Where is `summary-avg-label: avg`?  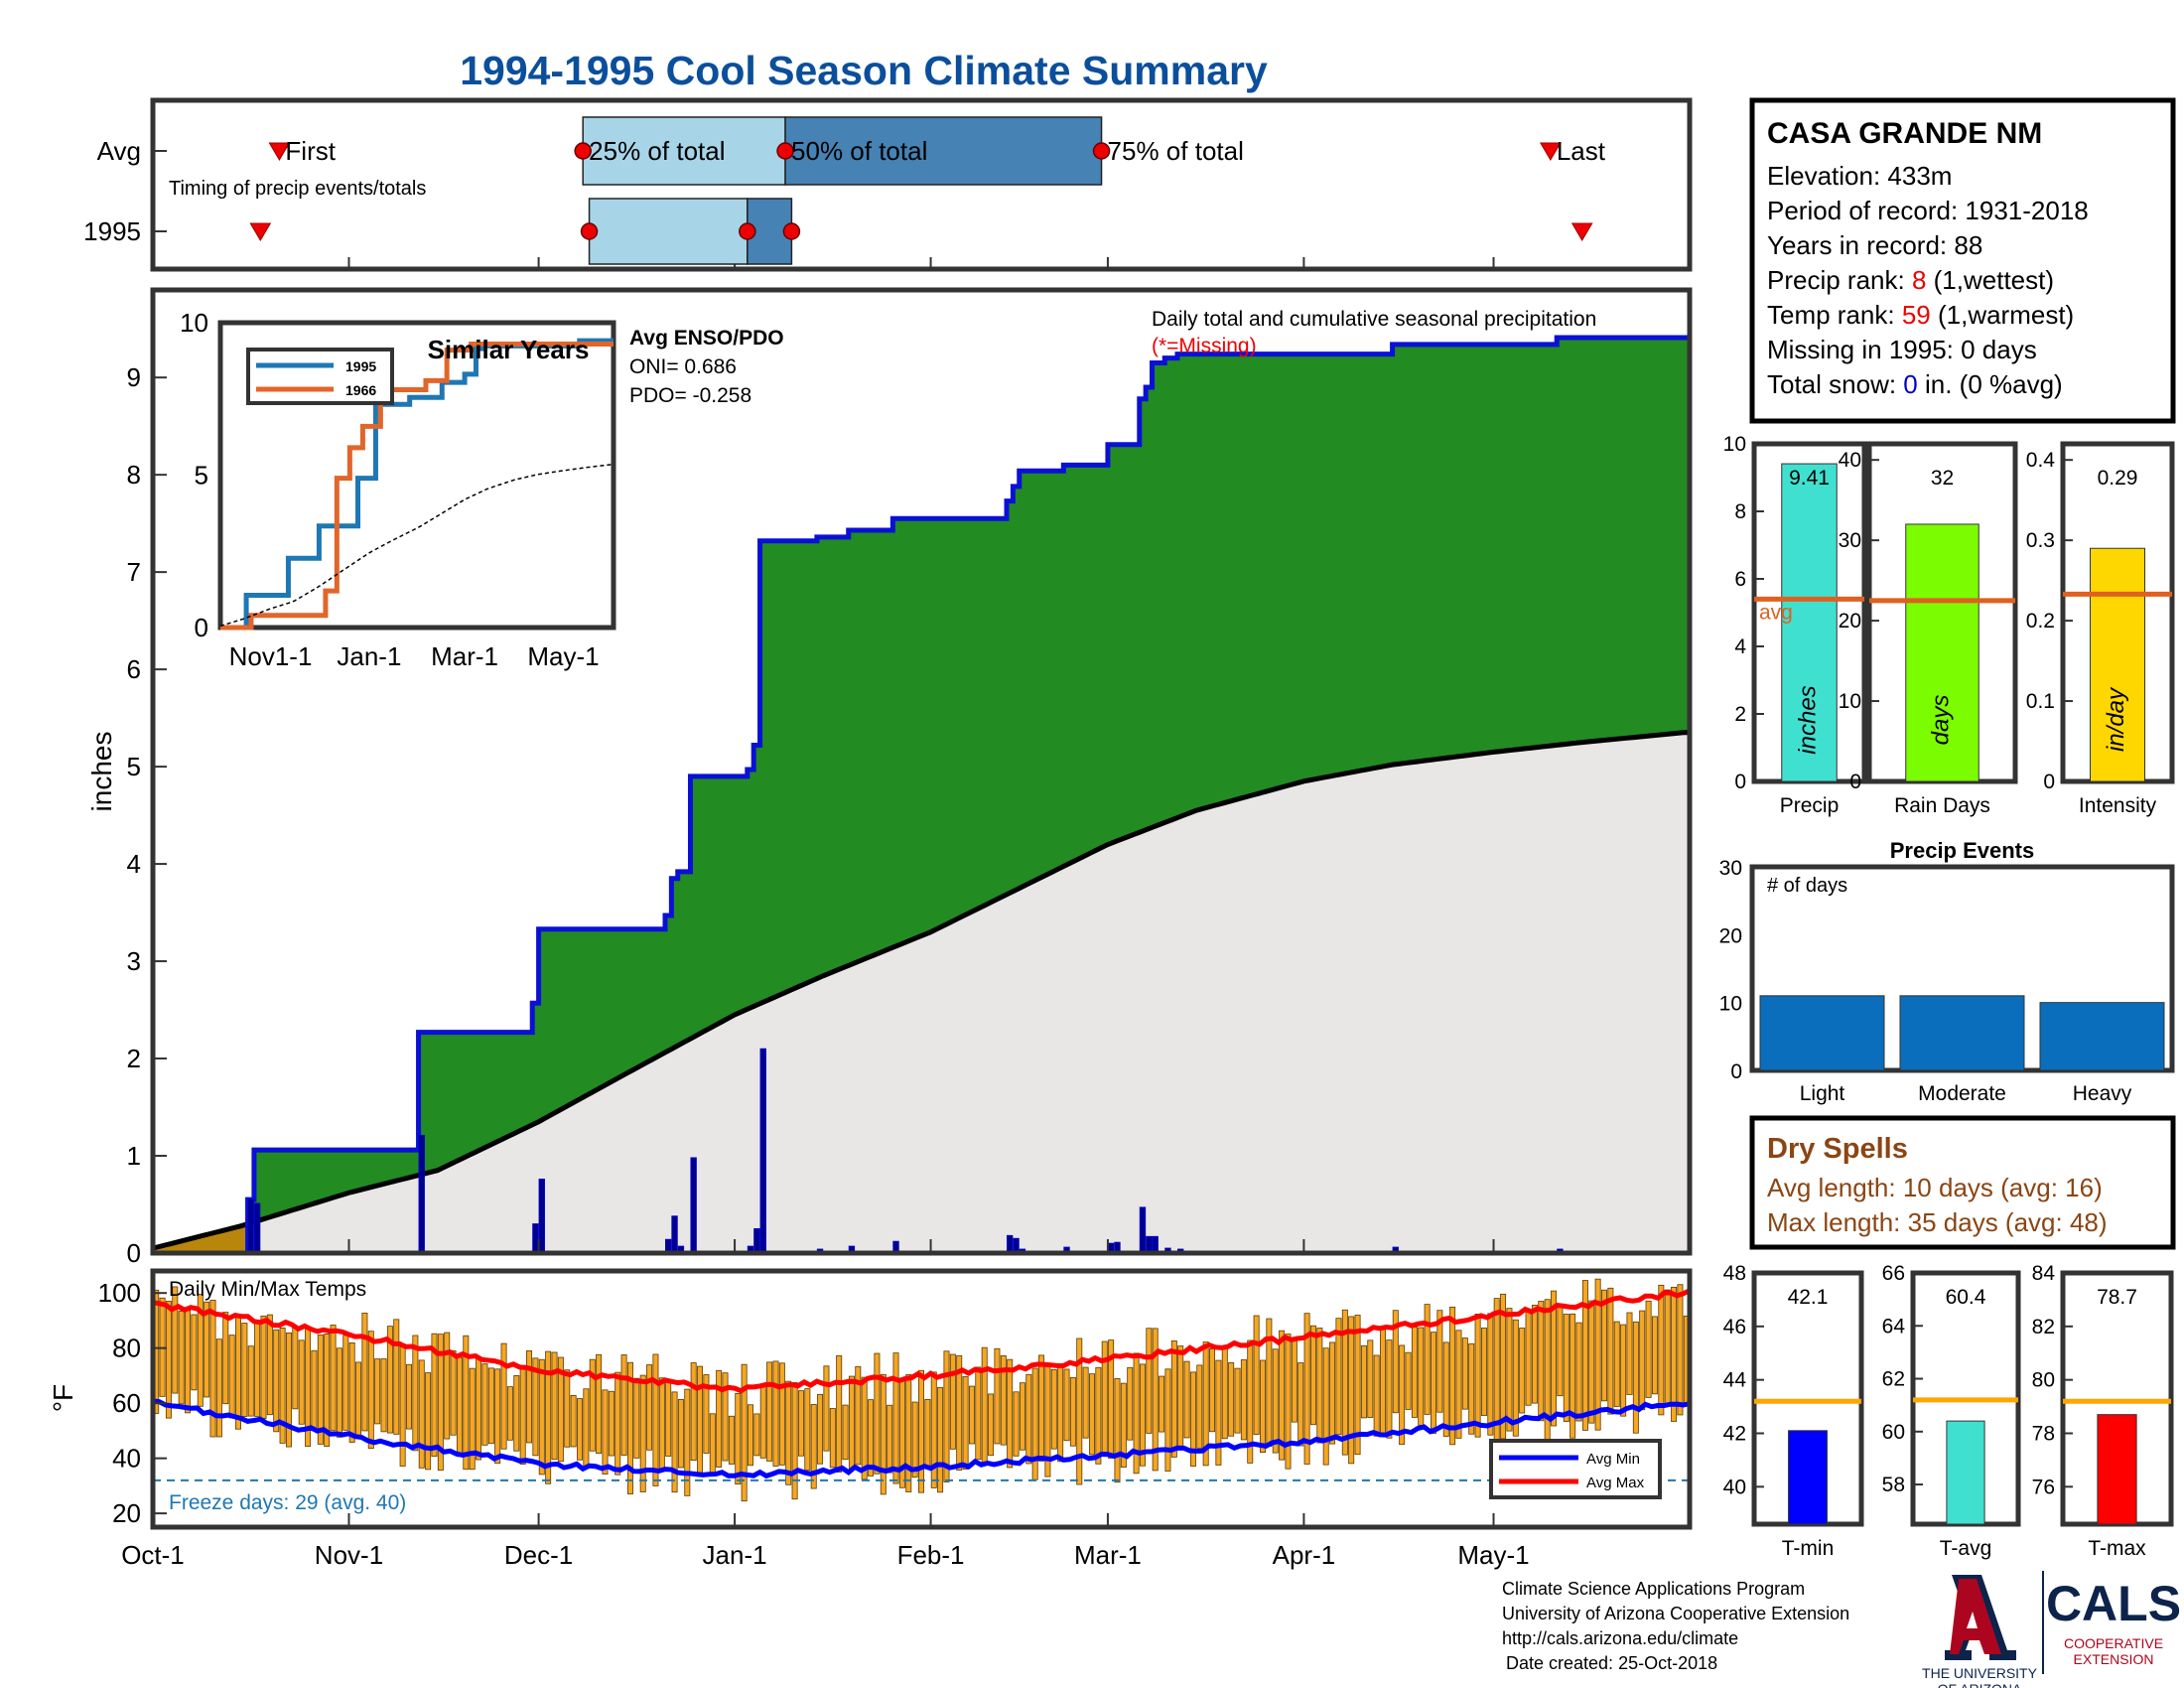
summary-avg-label: avg is located at coordinates (1776, 612).